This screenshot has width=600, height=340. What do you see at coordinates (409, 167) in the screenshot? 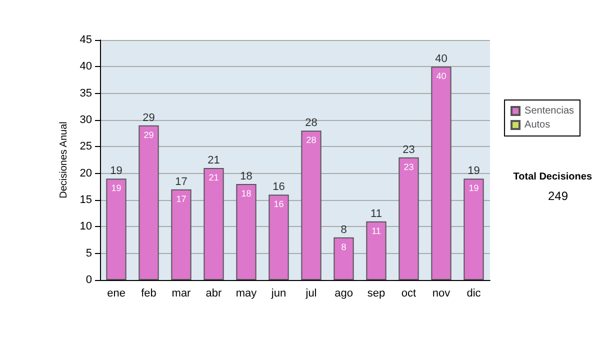
I see `data-label: 23` at bounding box center [409, 167].